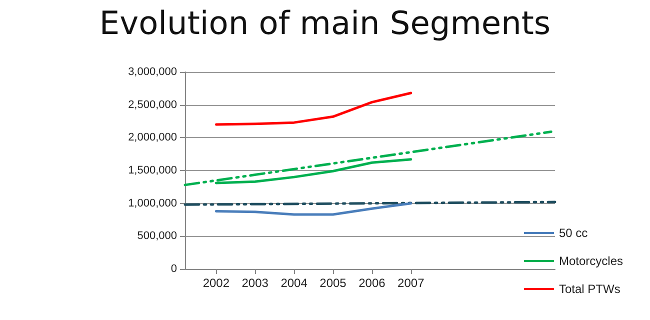 The image size is (650, 320). I want to click on legend-label: Motorcycles, so click(590, 261).